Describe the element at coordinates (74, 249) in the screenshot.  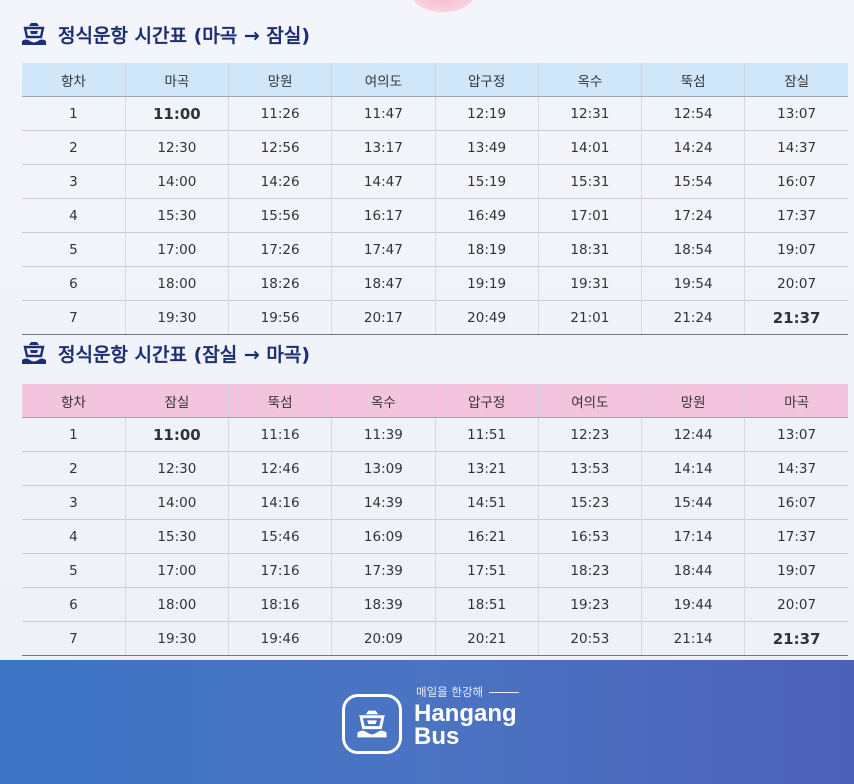
I see `trip-number-cell: 5` at that location.